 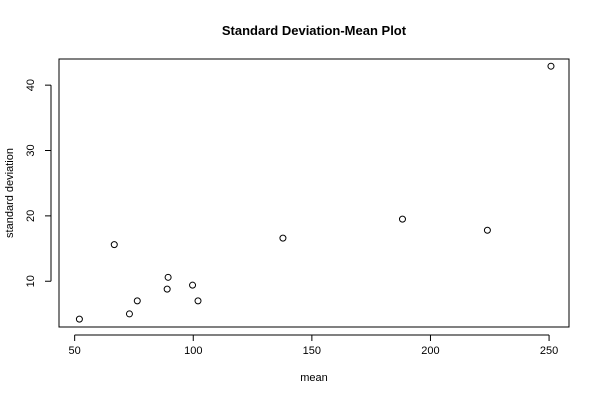 I want to click on x-tick-label: 50, so click(x=75, y=351).